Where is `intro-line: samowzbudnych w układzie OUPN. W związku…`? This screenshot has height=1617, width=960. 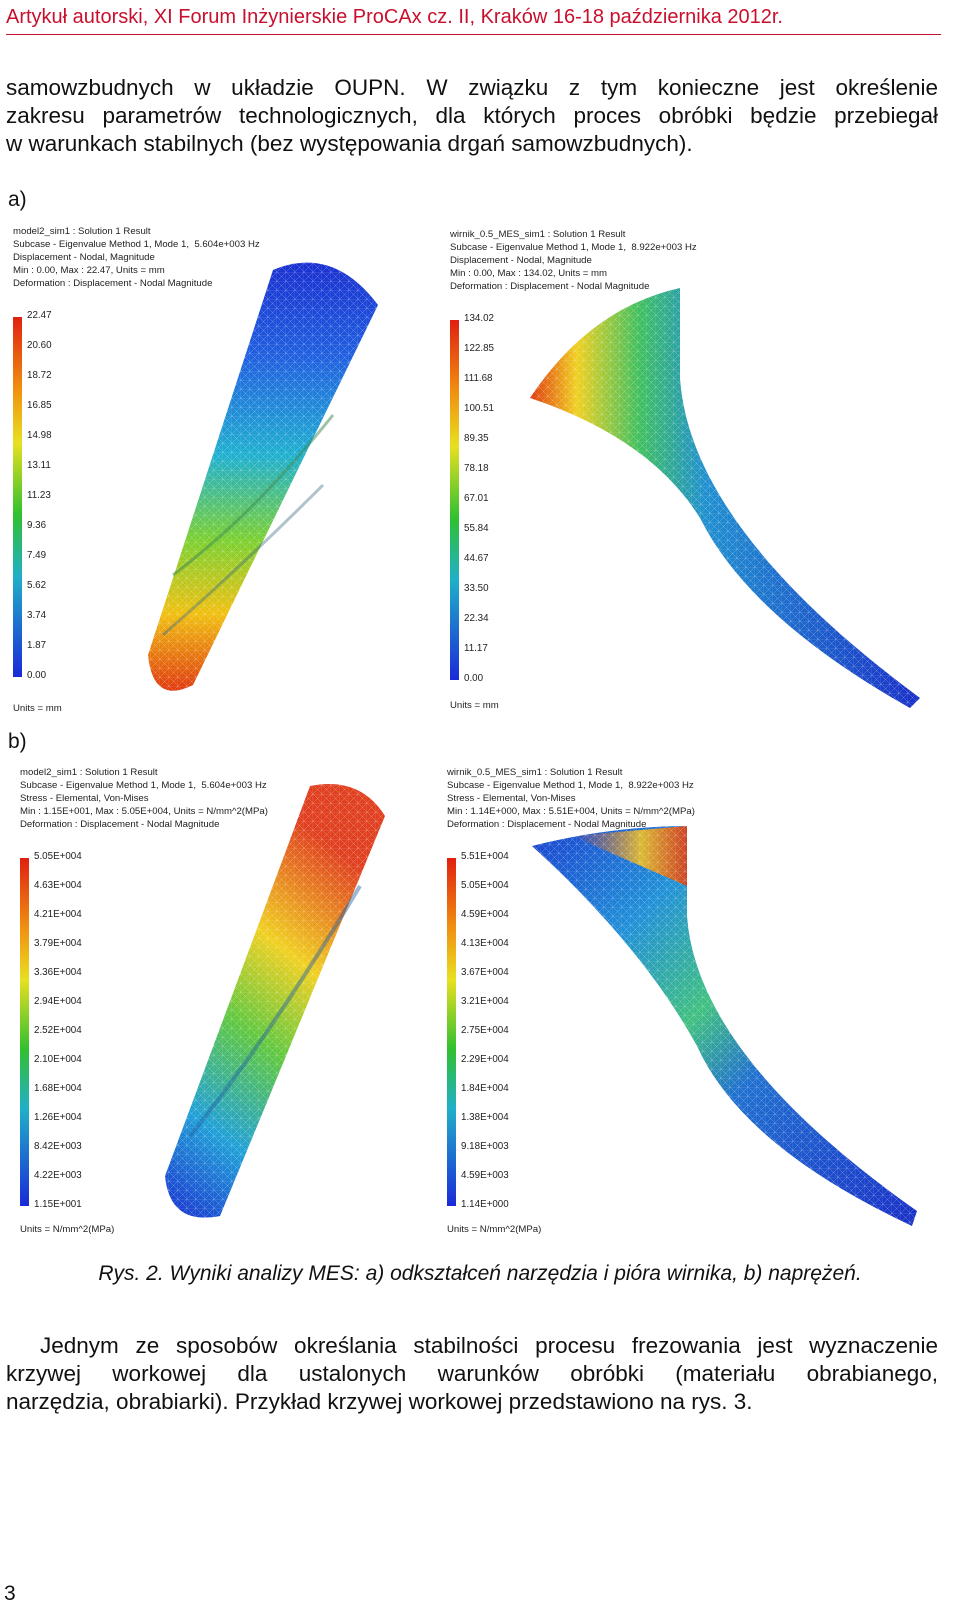
intro-line: samowzbudnych w układzie OUPN. W związku… is located at coordinates (472, 87).